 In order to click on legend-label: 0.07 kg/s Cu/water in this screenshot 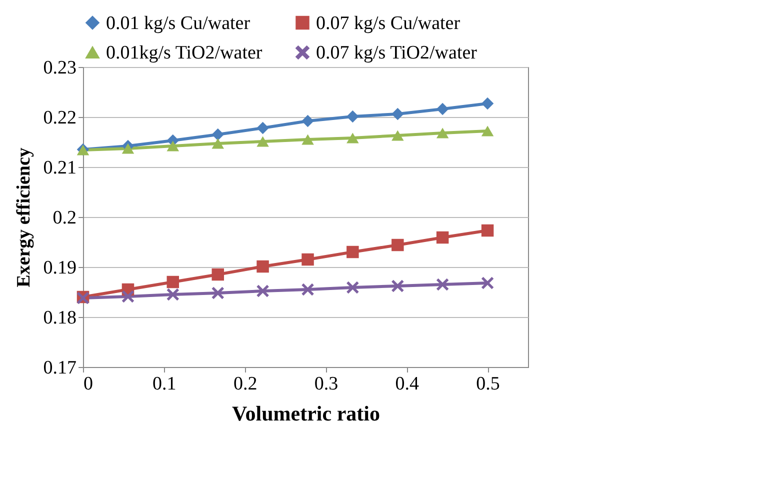, I will do `click(388, 23)`.